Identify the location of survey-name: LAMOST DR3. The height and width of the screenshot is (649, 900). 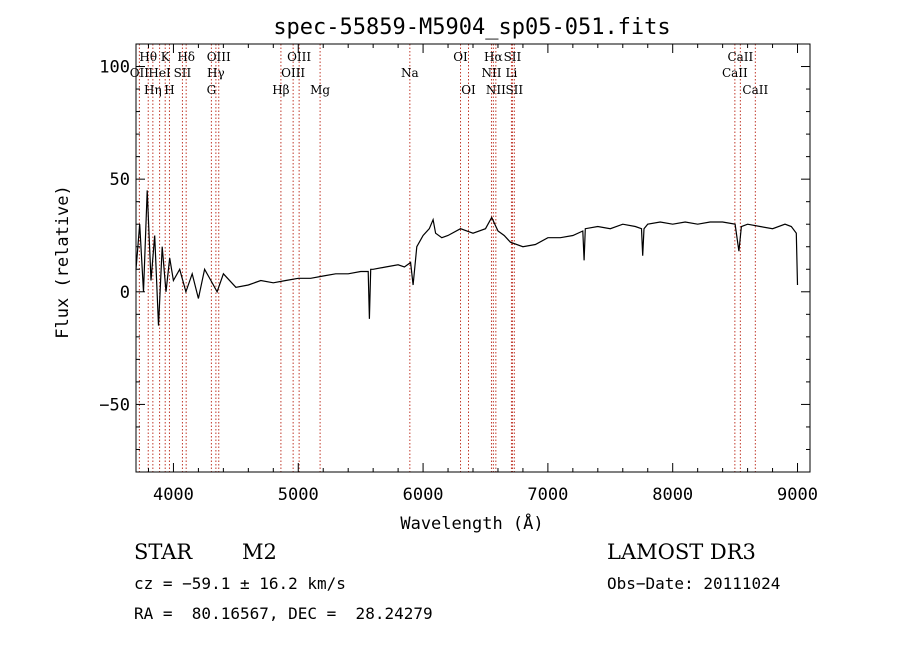
(681, 552).